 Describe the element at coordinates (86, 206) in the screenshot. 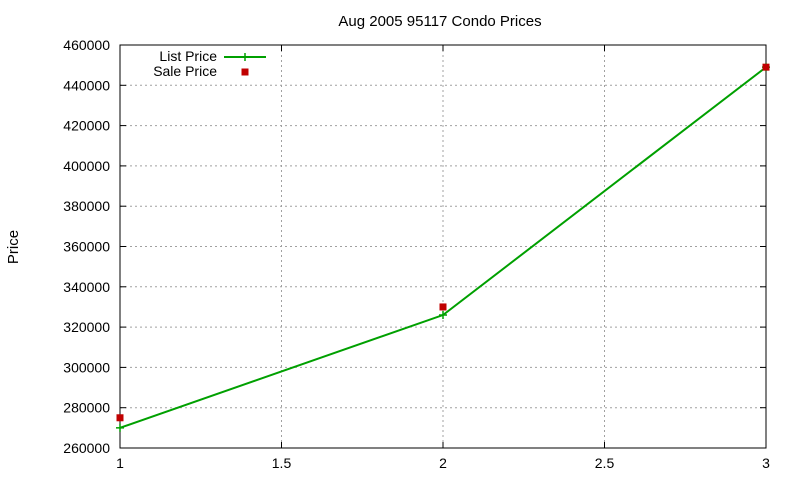

I see `y-tick-label: 380000` at that location.